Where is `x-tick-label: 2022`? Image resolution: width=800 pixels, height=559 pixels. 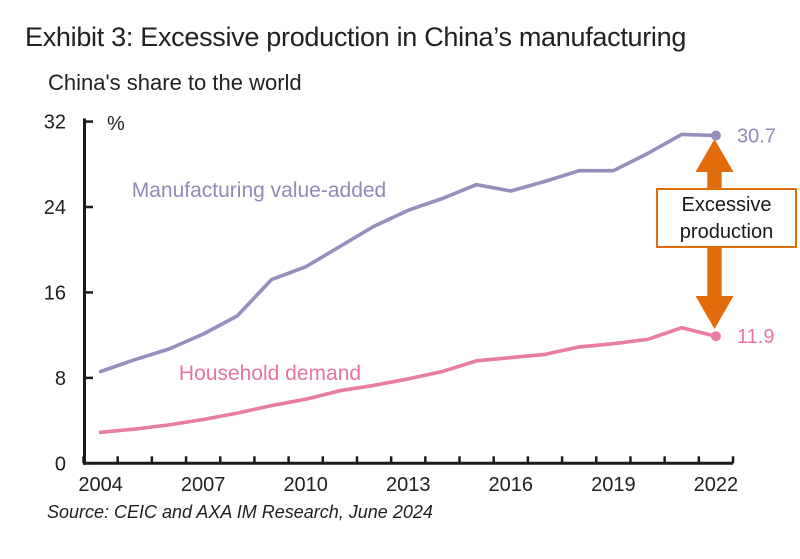 x-tick-label: 2022 is located at coordinates (716, 485).